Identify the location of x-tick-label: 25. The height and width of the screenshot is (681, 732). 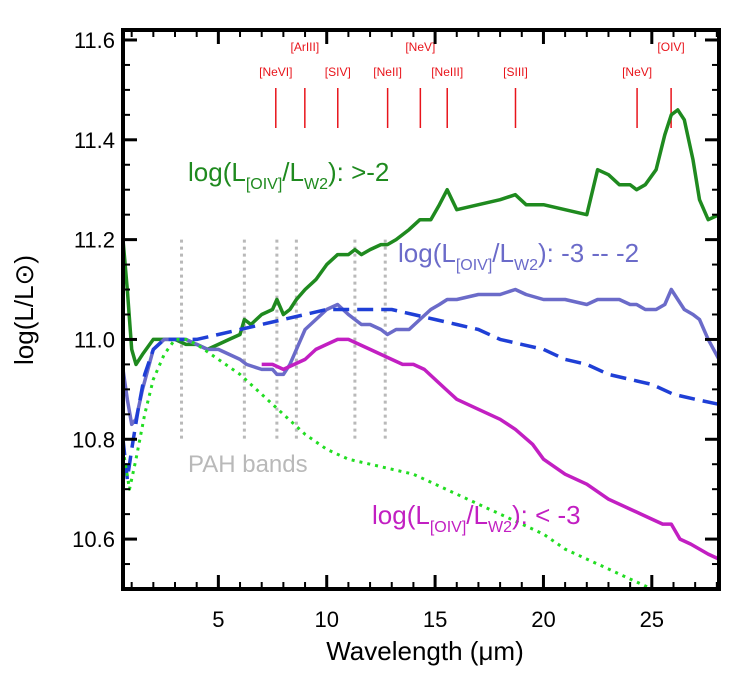
(652, 619).